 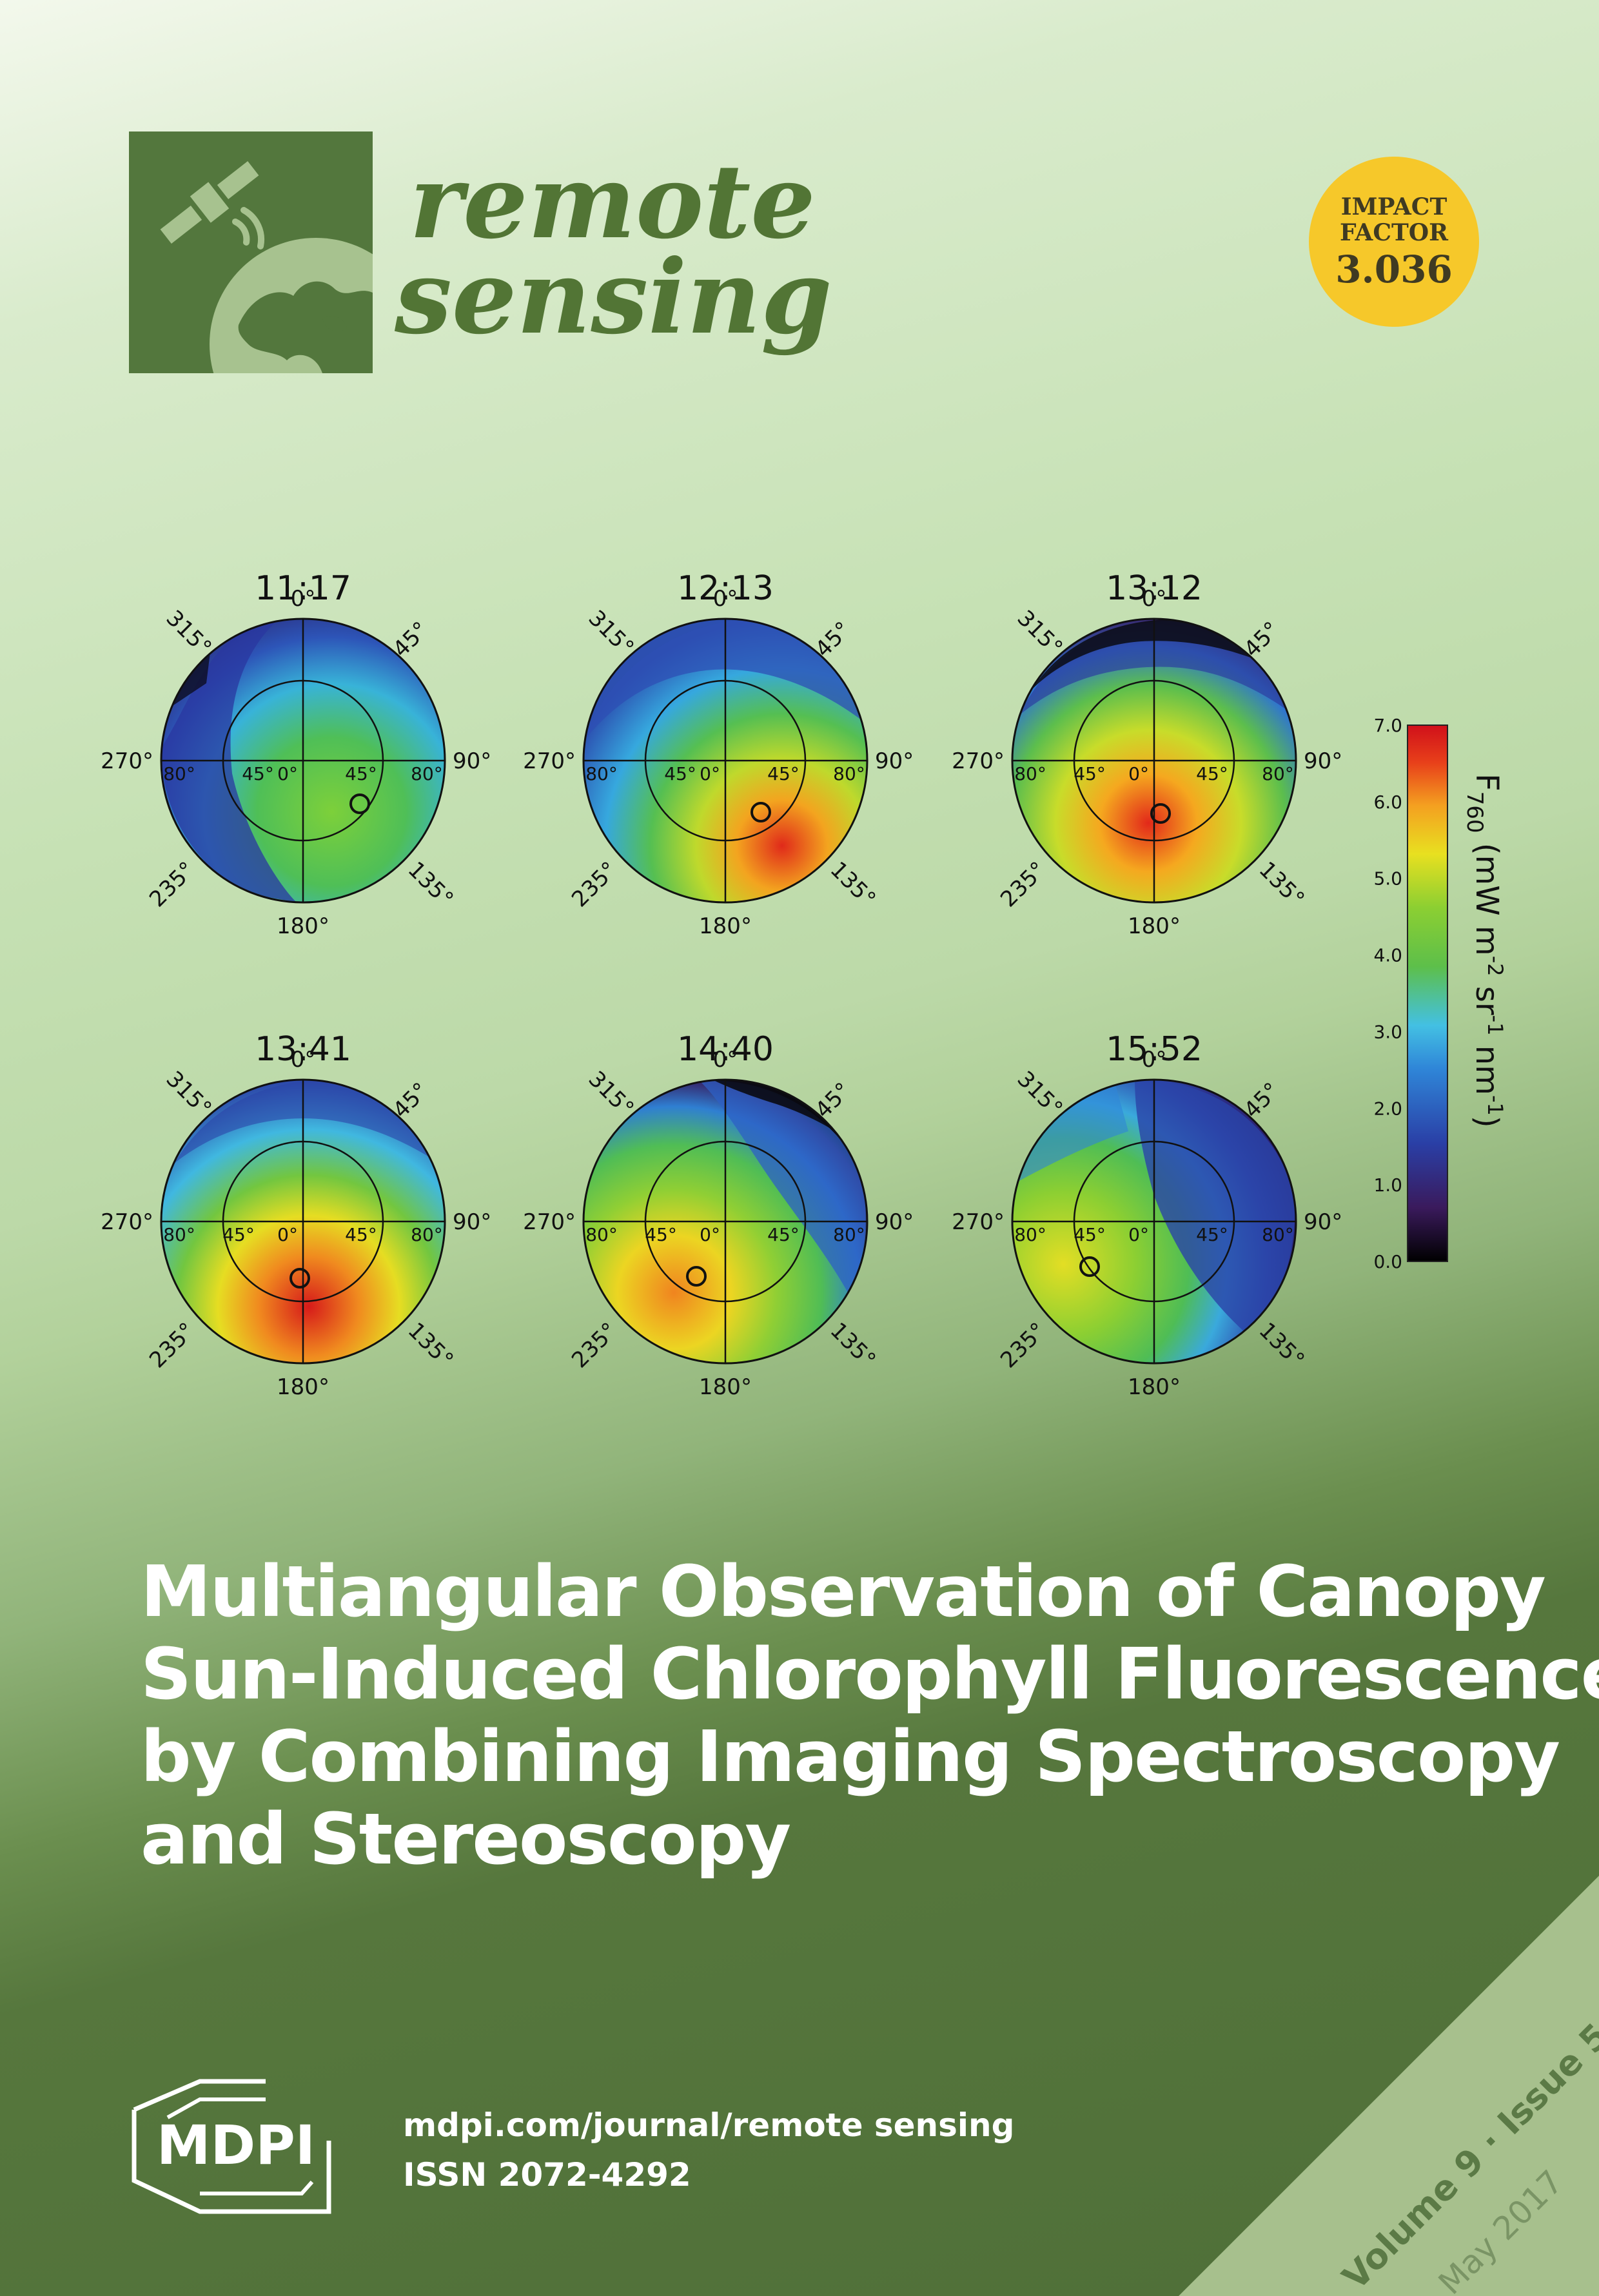 What do you see at coordinates (1388, 994) in the screenshot?
I see `colorbar-ticks: 0.0 1.0 2.0 3.0 4.0 5.0 6.0 7.0` at bounding box center [1388, 994].